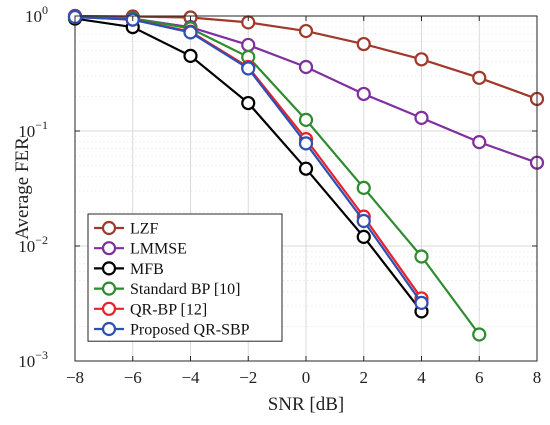 Image resolution: width=550 pixels, height=425 pixels. Describe the element at coordinates (36, 14) in the screenshot. I see `y-tick-label: 10⁰` at that location.